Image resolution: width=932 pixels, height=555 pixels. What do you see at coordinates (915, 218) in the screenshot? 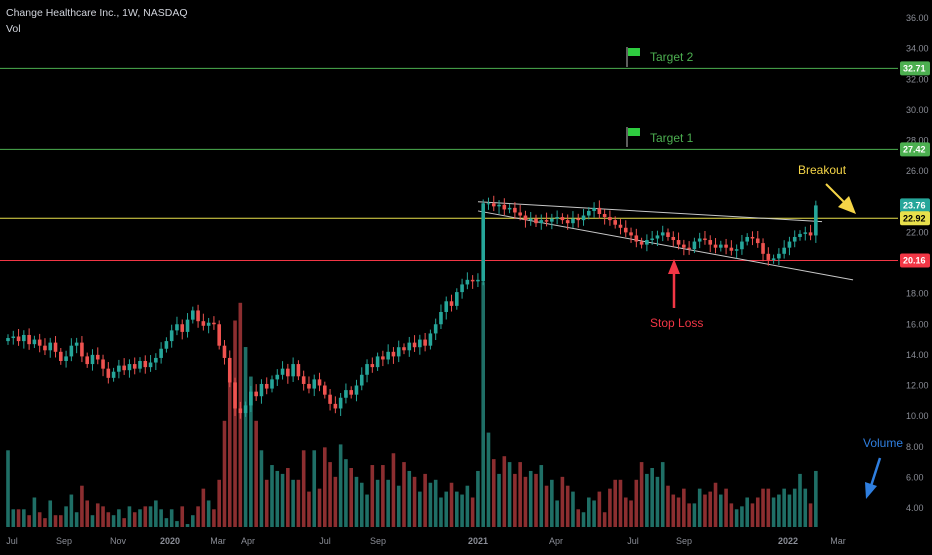
I see `breakout-badge` at bounding box center [915, 218].